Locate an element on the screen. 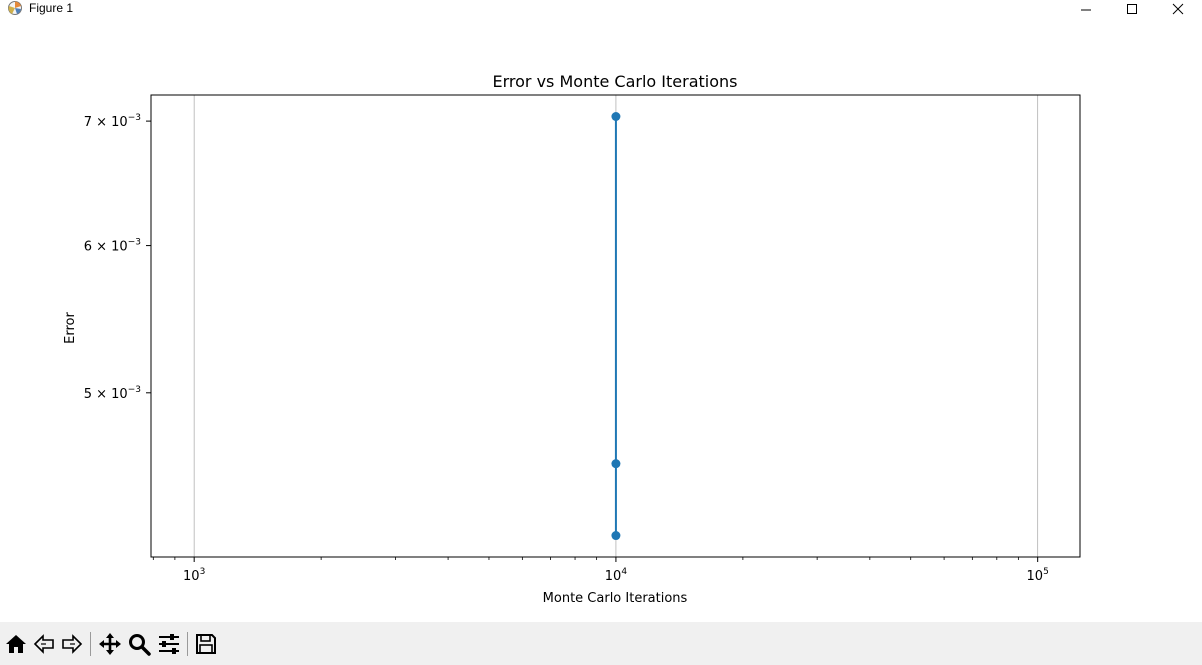 This screenshot has height=665, width=1202. home-icon is located at coordinates (16, 644).